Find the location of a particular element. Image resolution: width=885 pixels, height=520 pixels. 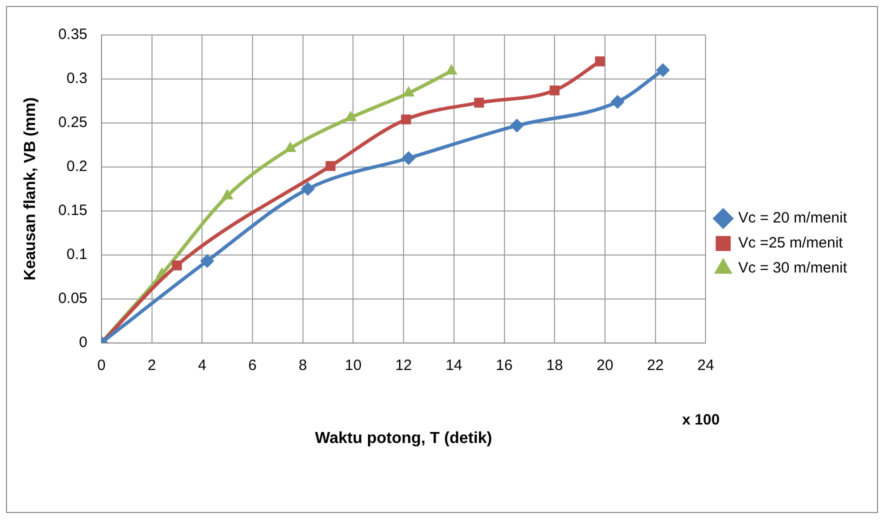

x-tick-label: 2 is located at coordinates (152, 365).